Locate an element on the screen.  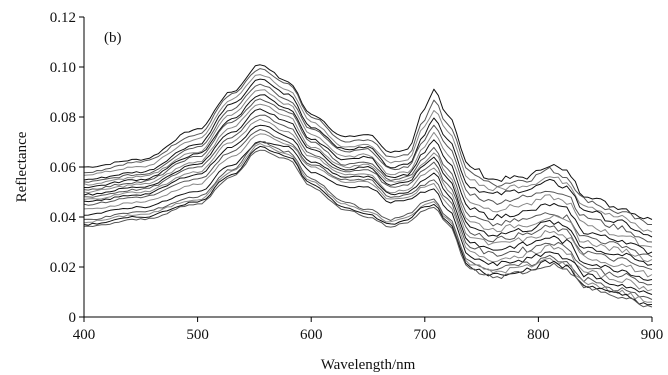
x-tick-label-400: 400 is located at coordinates (84, 335).